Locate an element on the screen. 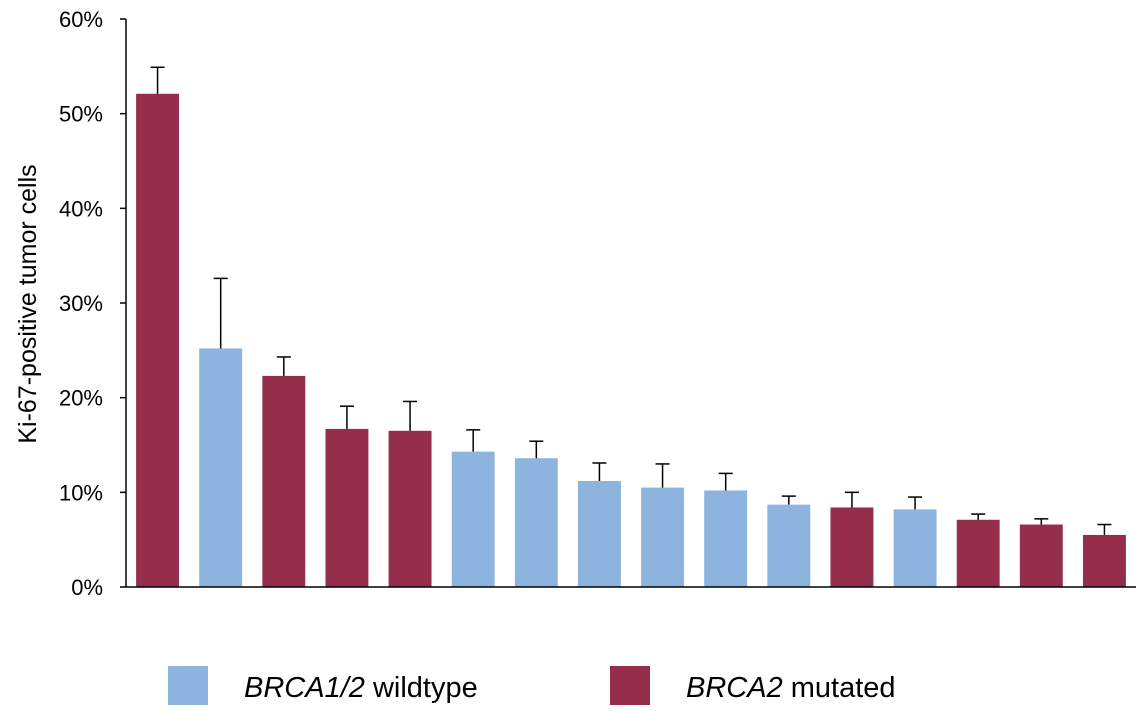  legend-label: BRCA2 mutated is located at coordinates (791, 688).